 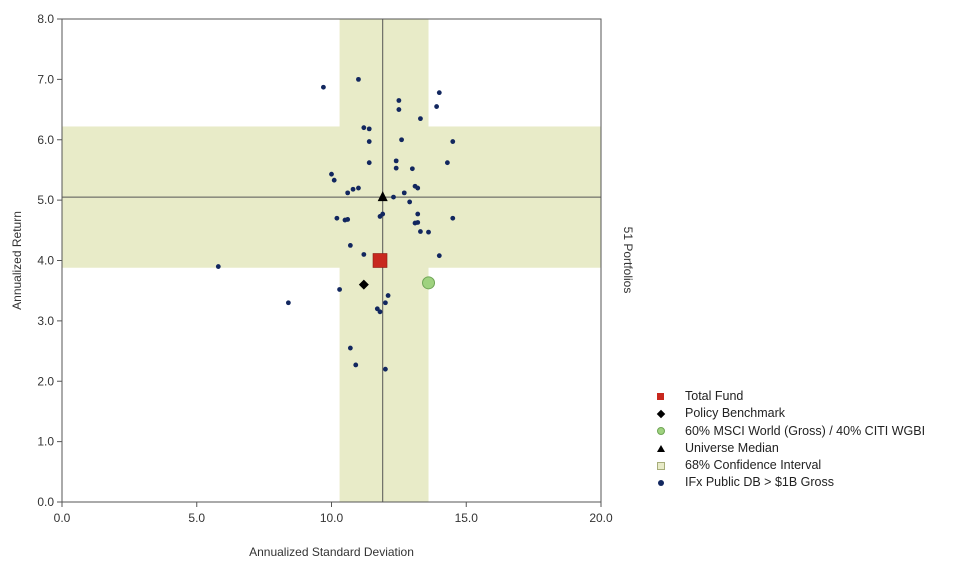 I want to click on green-circle-icon, so click(x=660, y=431).